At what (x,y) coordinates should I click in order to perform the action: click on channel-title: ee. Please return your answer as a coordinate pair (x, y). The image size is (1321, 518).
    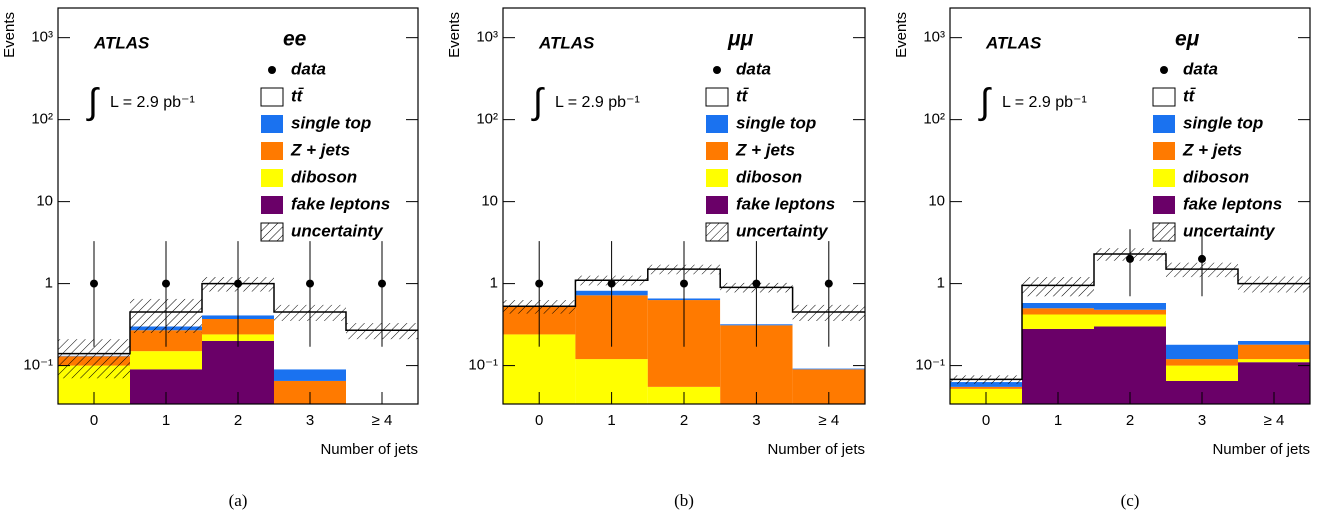
    Looking at the image, I should click on (295, 39).